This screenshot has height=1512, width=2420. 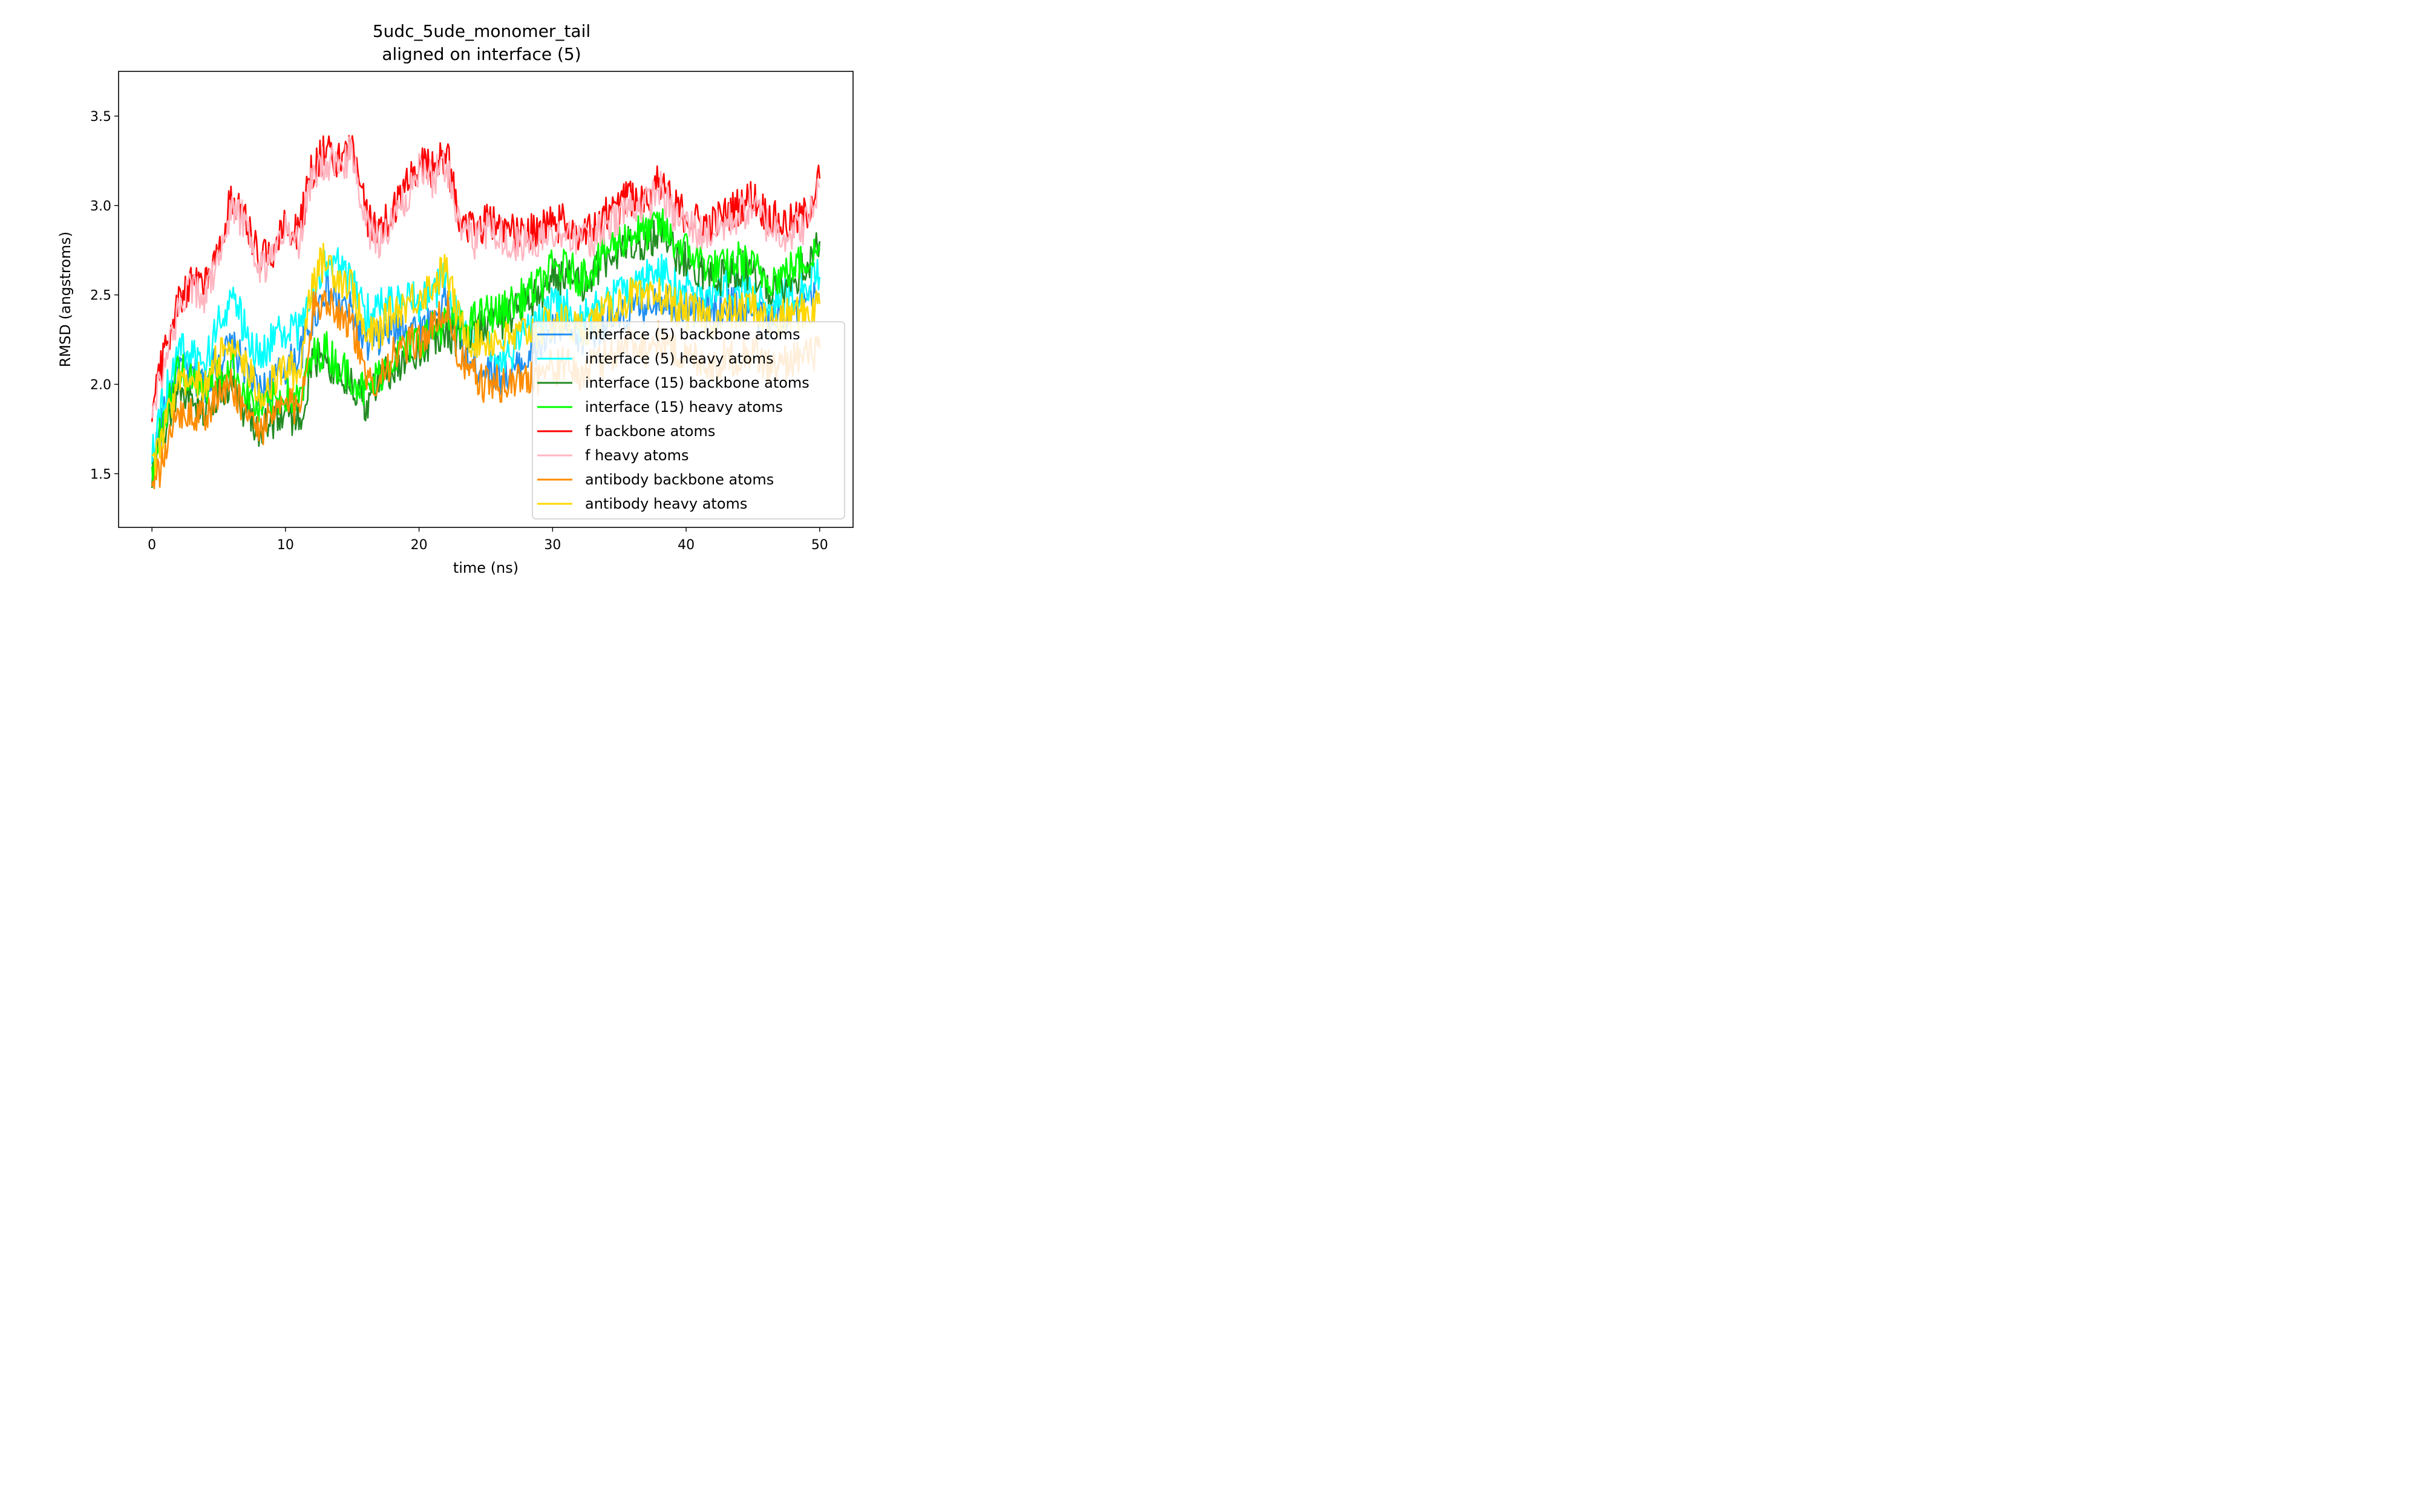 I want to click on plot-frame, so click(x=486, y=299).